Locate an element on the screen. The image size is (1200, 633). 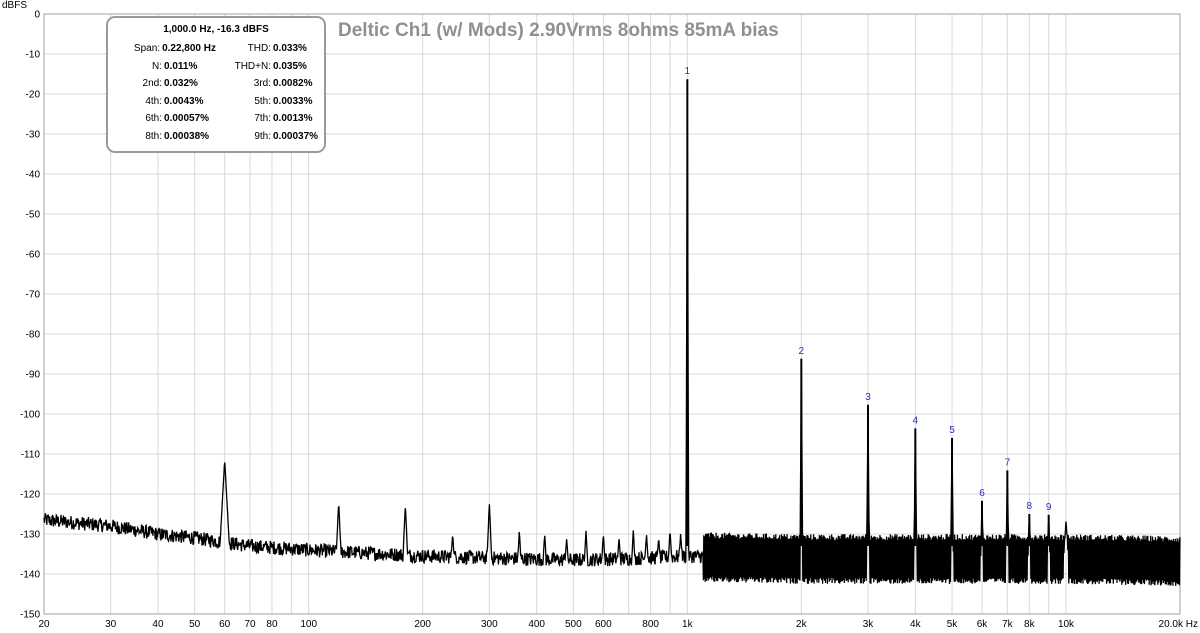
x-tick-label: 1k is located at coordinates (688, 624).